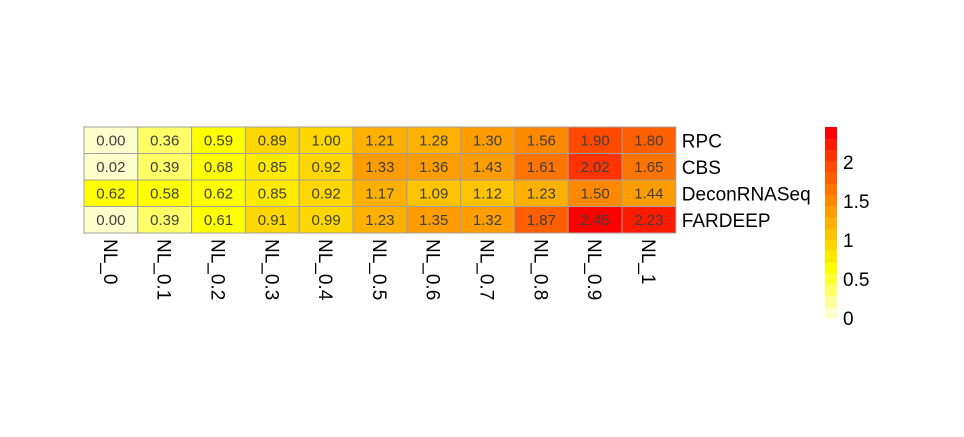 This screenshot has width=964, height=437. I want to click on cell-value-label: 1.80, so click(648, 140).